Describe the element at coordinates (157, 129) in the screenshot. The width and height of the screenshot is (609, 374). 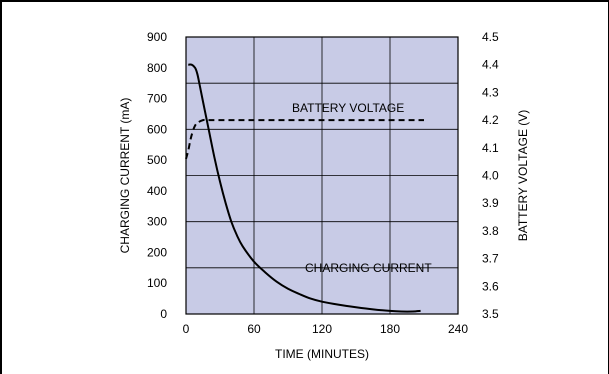
I see `y-left-tick-label: 600` at that location.